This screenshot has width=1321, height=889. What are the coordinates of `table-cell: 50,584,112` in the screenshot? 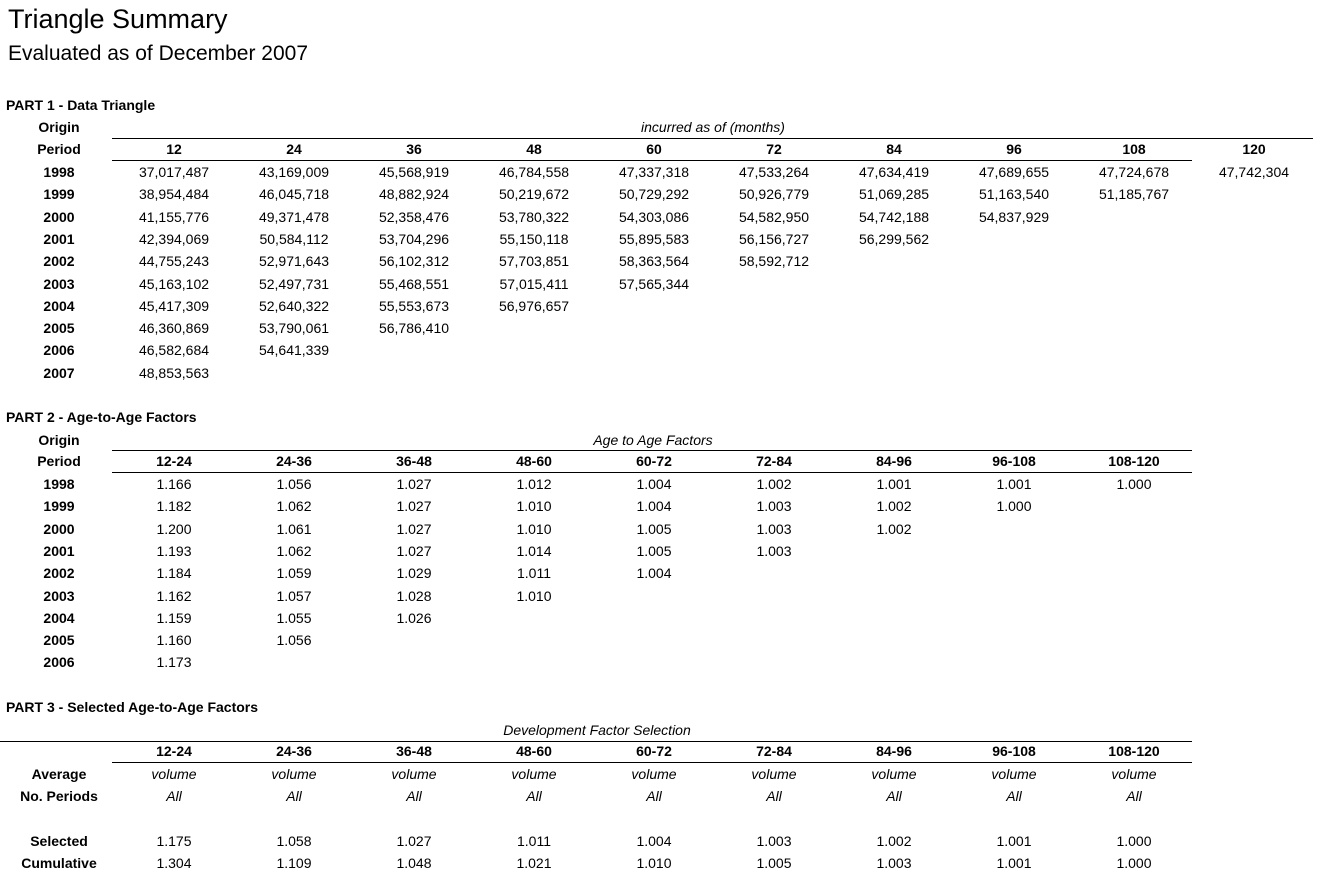 It's located at (294, 238).